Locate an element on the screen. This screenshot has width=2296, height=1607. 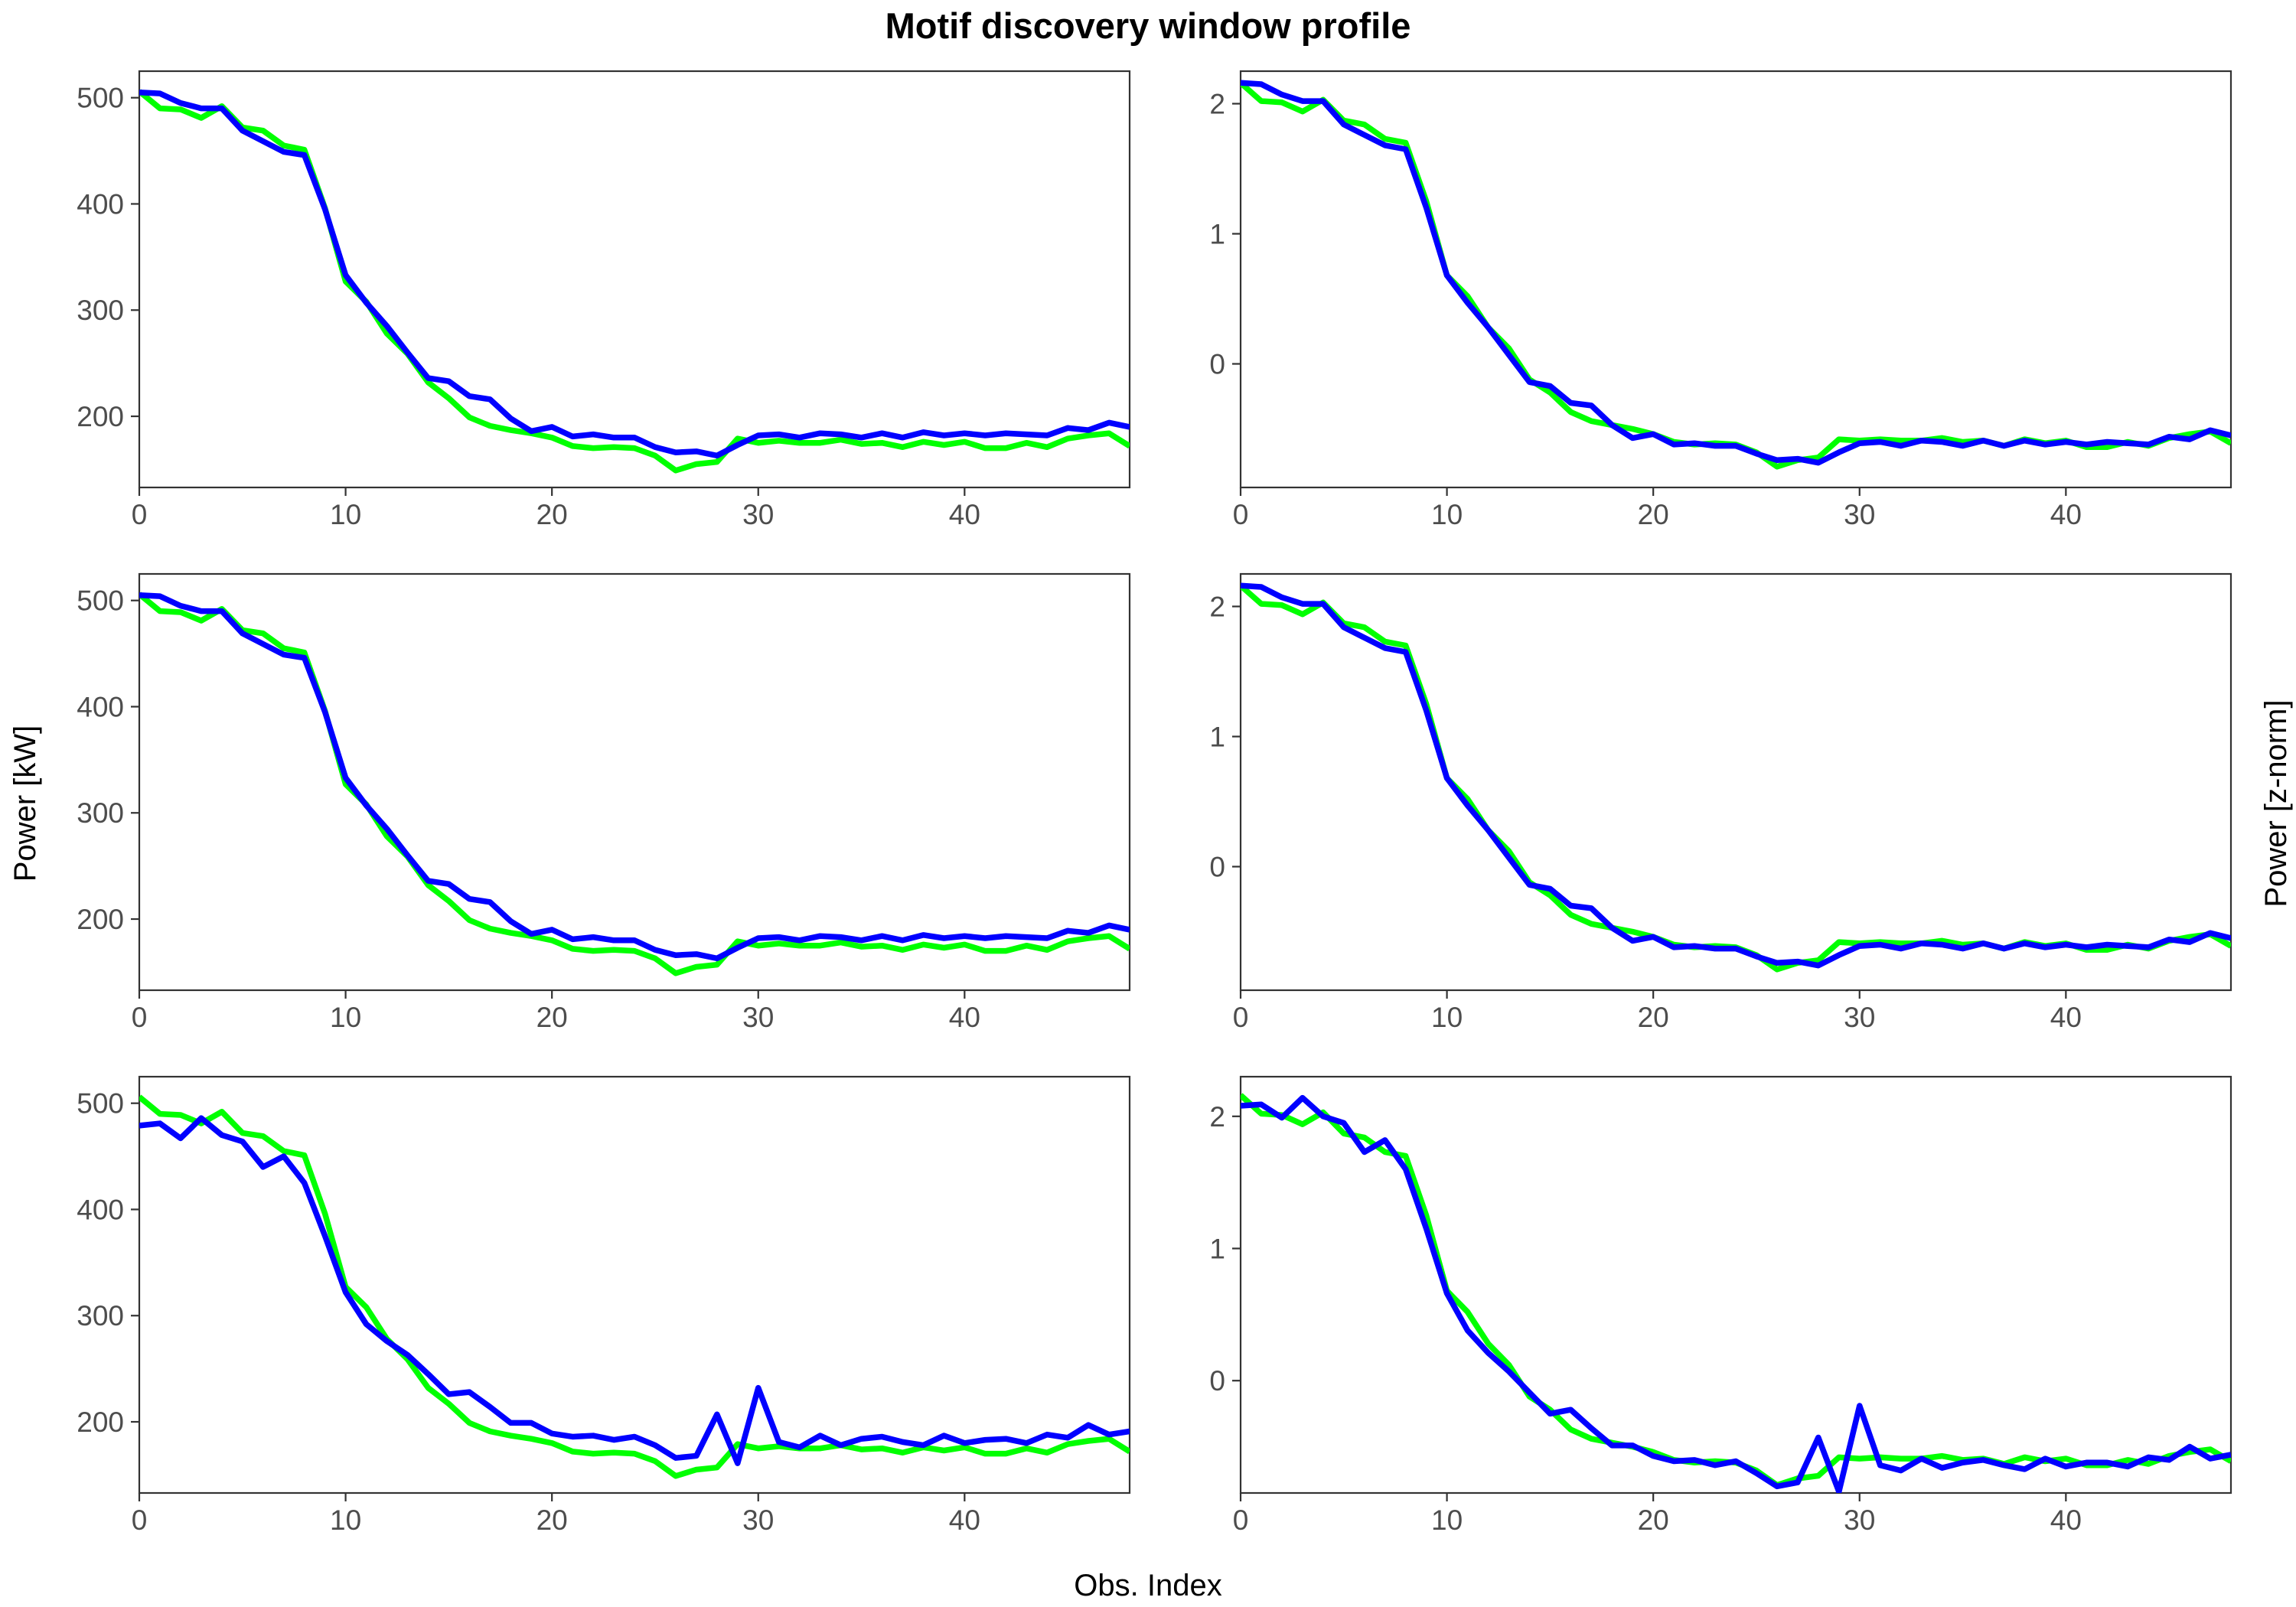
panel-row3-right: 0 10 20 30 40 0 1 2 is located at coordinates (1720, 1305).